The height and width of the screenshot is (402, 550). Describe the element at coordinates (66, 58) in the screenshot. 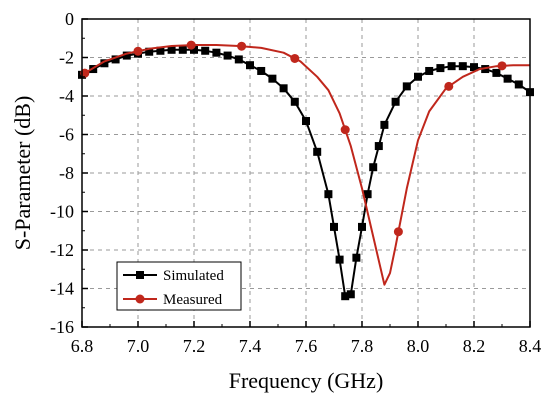

I see `y-tick-label: -2` at that location.